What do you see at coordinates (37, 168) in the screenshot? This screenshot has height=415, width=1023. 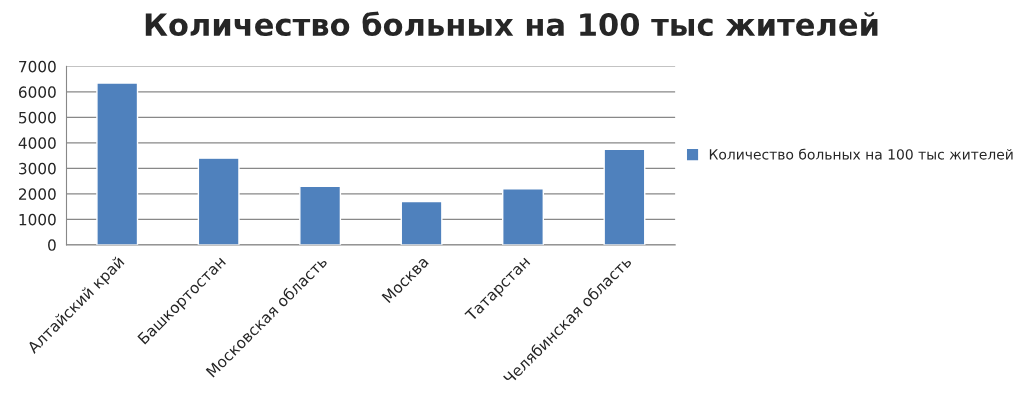 I see `y-tick-label: 3000` at bounding box center [37, 168].